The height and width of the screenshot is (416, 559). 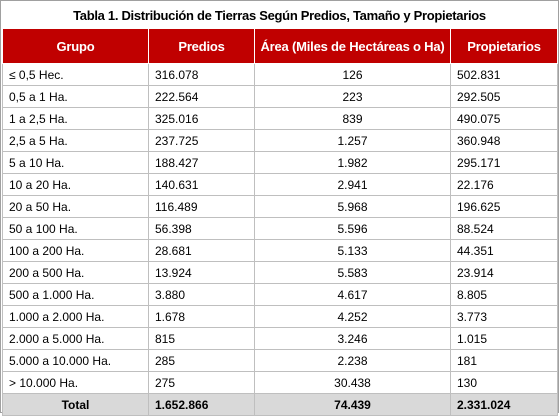 I want to click on cell-grupo: 2,5 a 5 Ha., so click(x=75, y=140).